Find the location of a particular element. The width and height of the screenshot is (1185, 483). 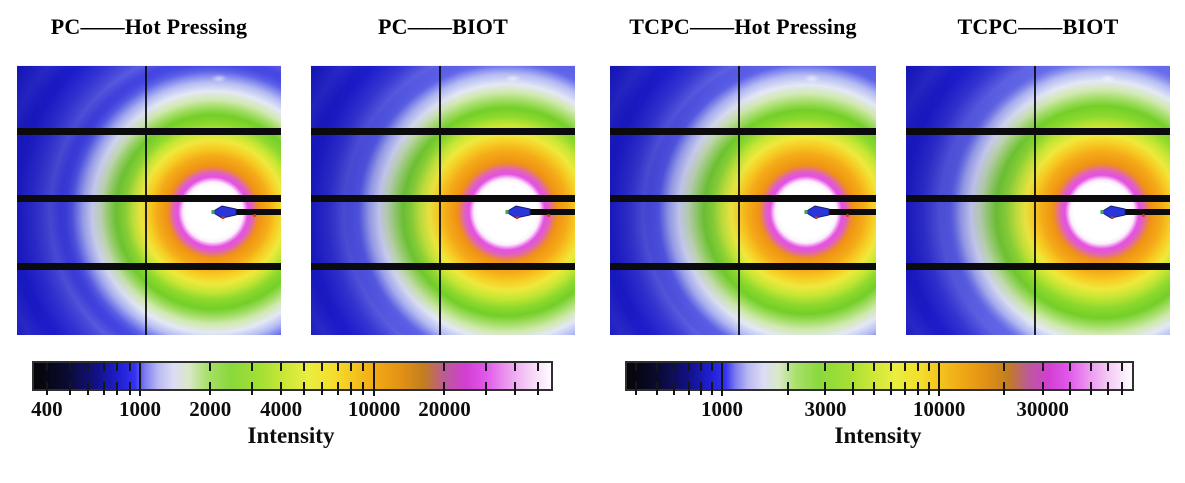

intensity-colorbar-right: 1000 3000 10000 30000 is located at coordinates (879, 391).